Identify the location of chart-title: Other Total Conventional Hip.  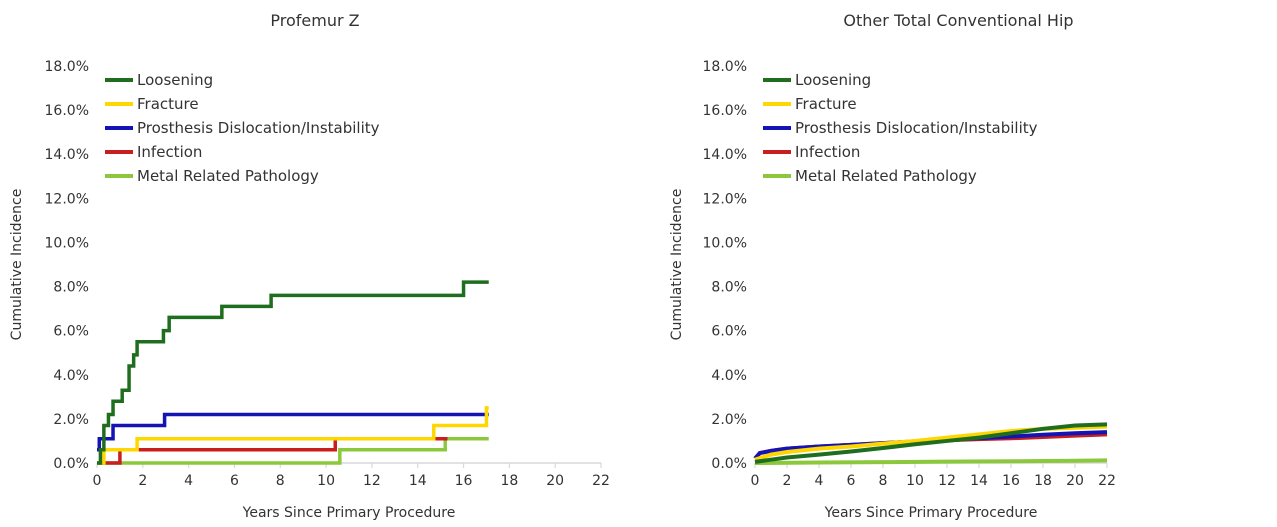
(958, 20).